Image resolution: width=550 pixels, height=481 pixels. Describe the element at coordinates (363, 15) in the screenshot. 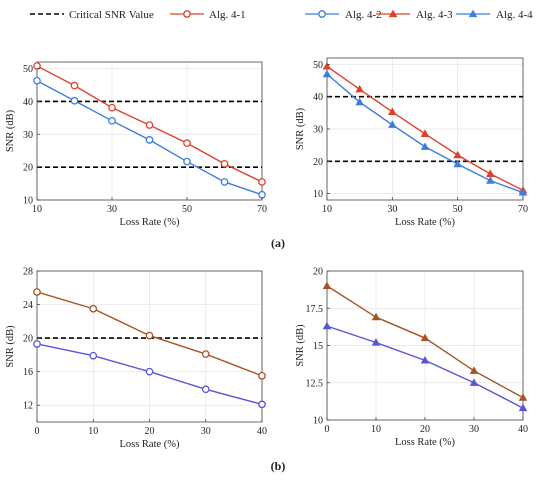

I see `legend-label: Alg. 4-2` at that location.